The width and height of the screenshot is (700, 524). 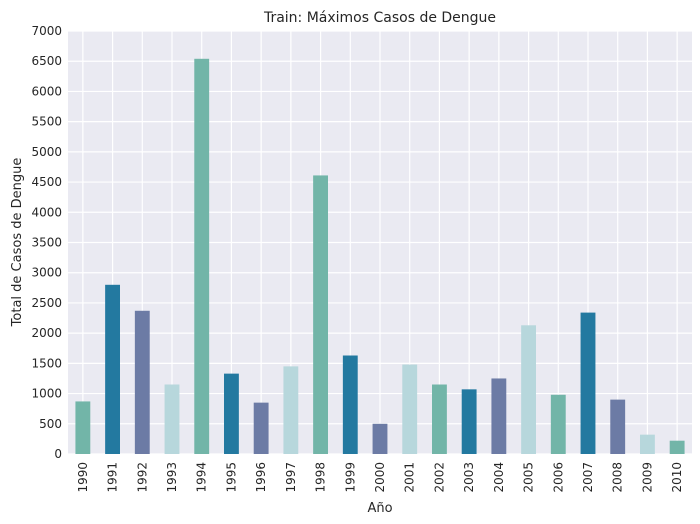 What do you see at coordinates (112, 369) in the screenshot?
I see `bar-1991` at bounding box center [112, 369].